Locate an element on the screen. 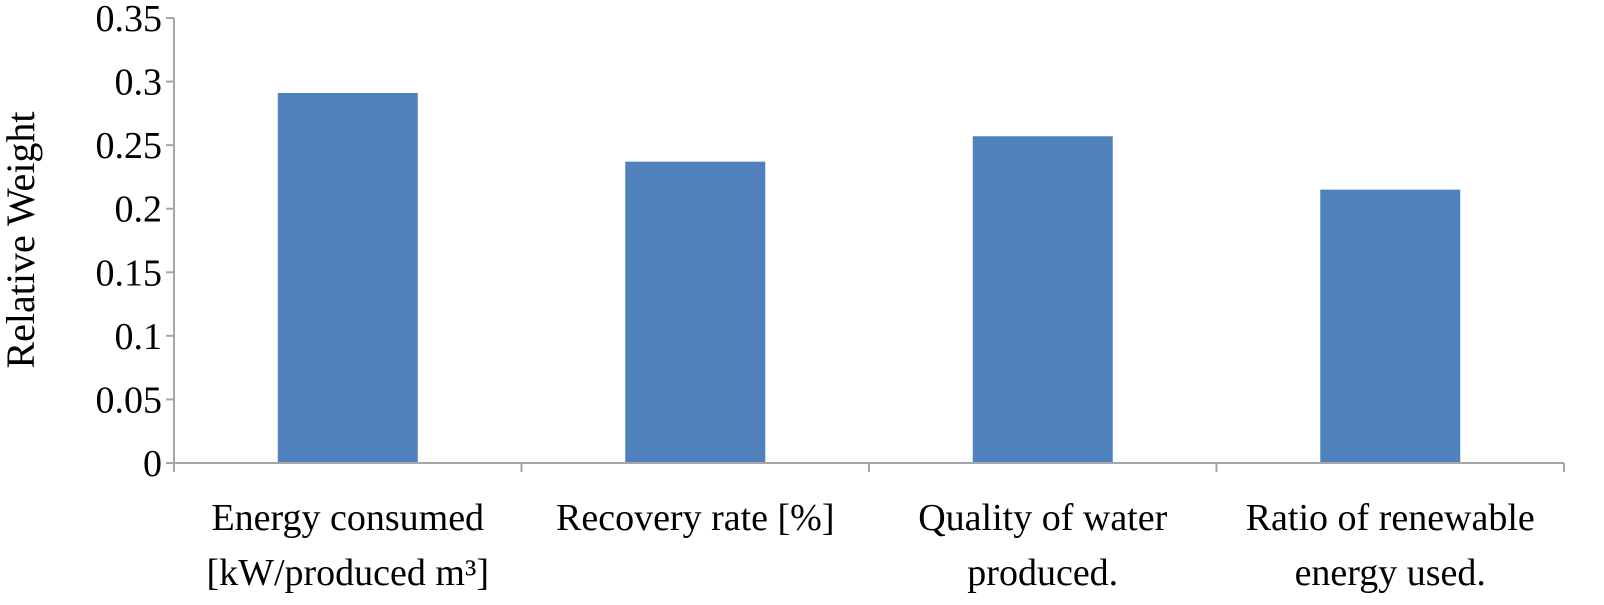 This screenshot has width=1604, height=605. y-tick-label: 0.25 is located at coordinates (129, 146).